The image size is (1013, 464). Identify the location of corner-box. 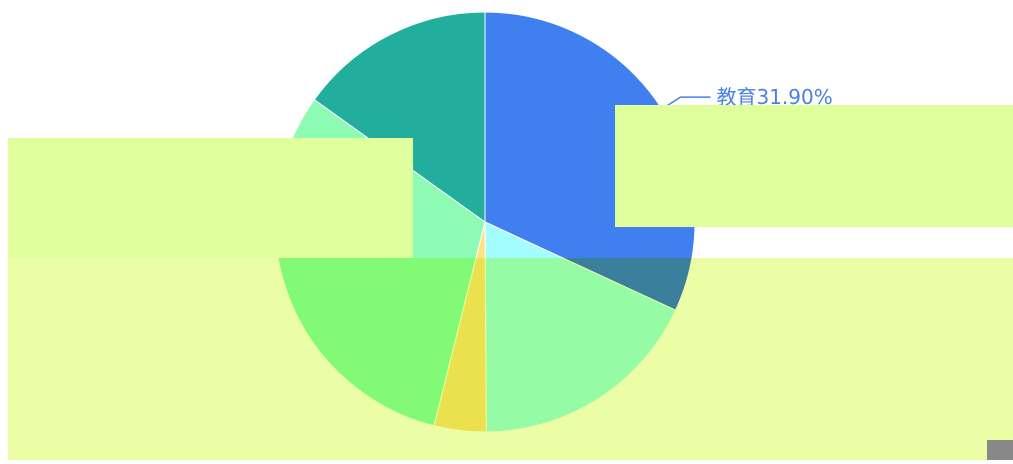
(1000, 450).